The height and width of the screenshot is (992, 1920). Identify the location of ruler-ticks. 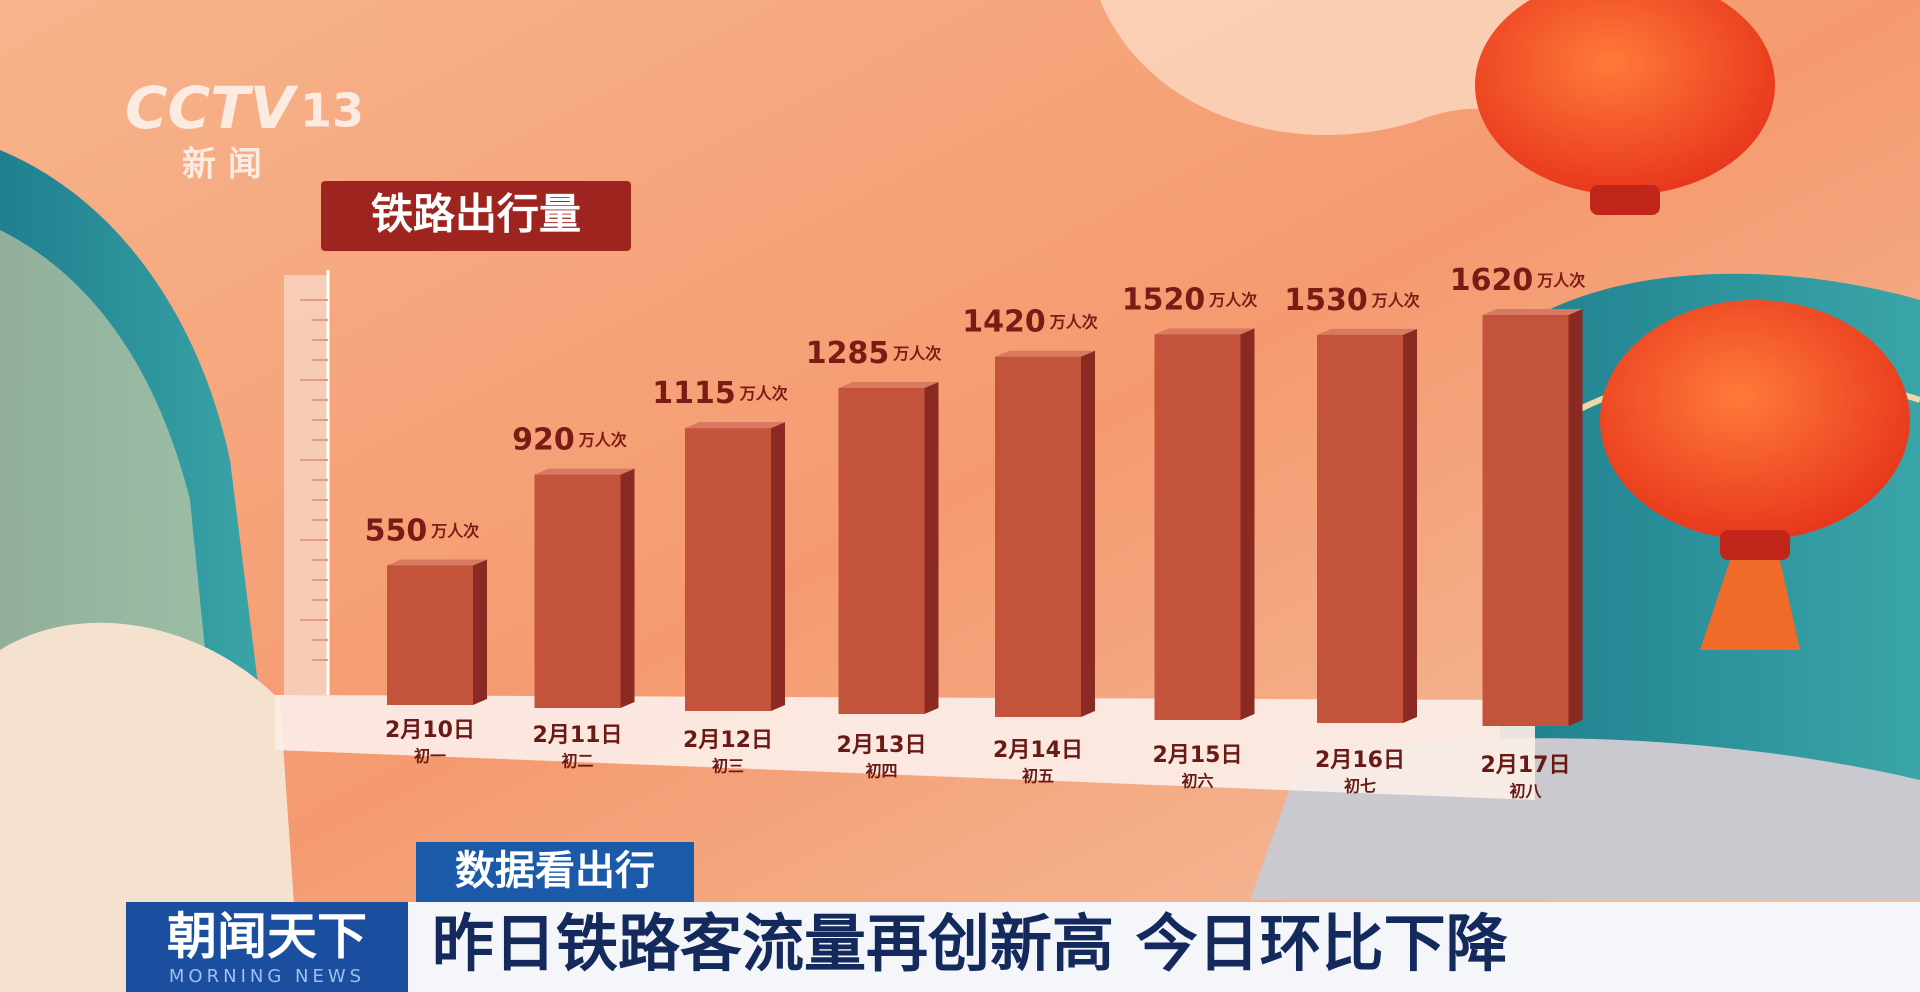
(314, 480).